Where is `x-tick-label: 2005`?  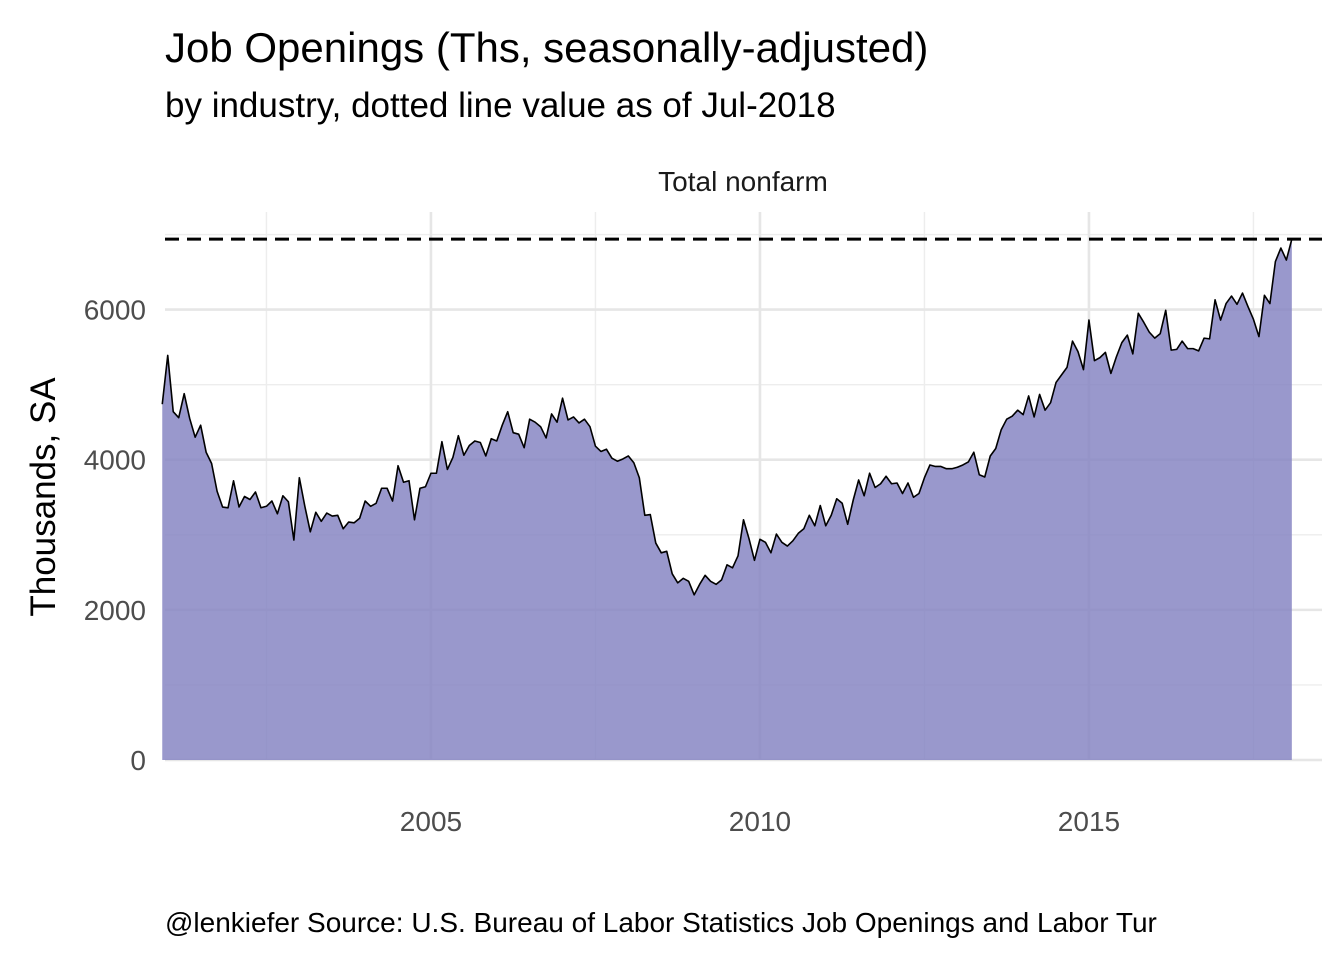
x-tick-label: 2005 is located at coordinates (431, 821).